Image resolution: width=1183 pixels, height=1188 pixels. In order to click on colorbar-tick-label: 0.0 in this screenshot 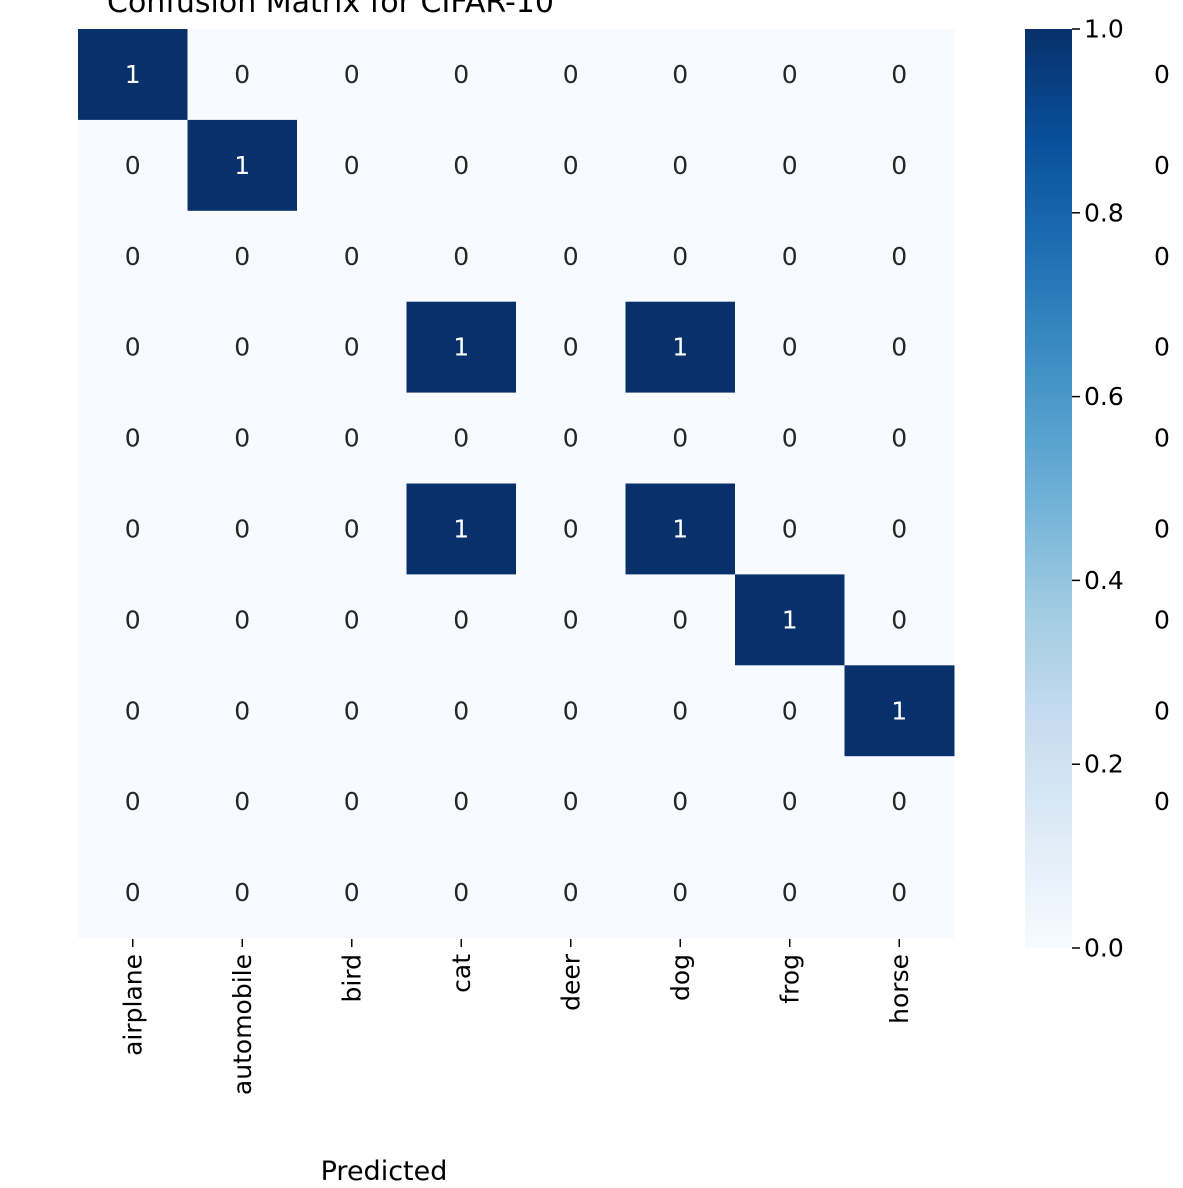, I will do `click(1104, 948)`.